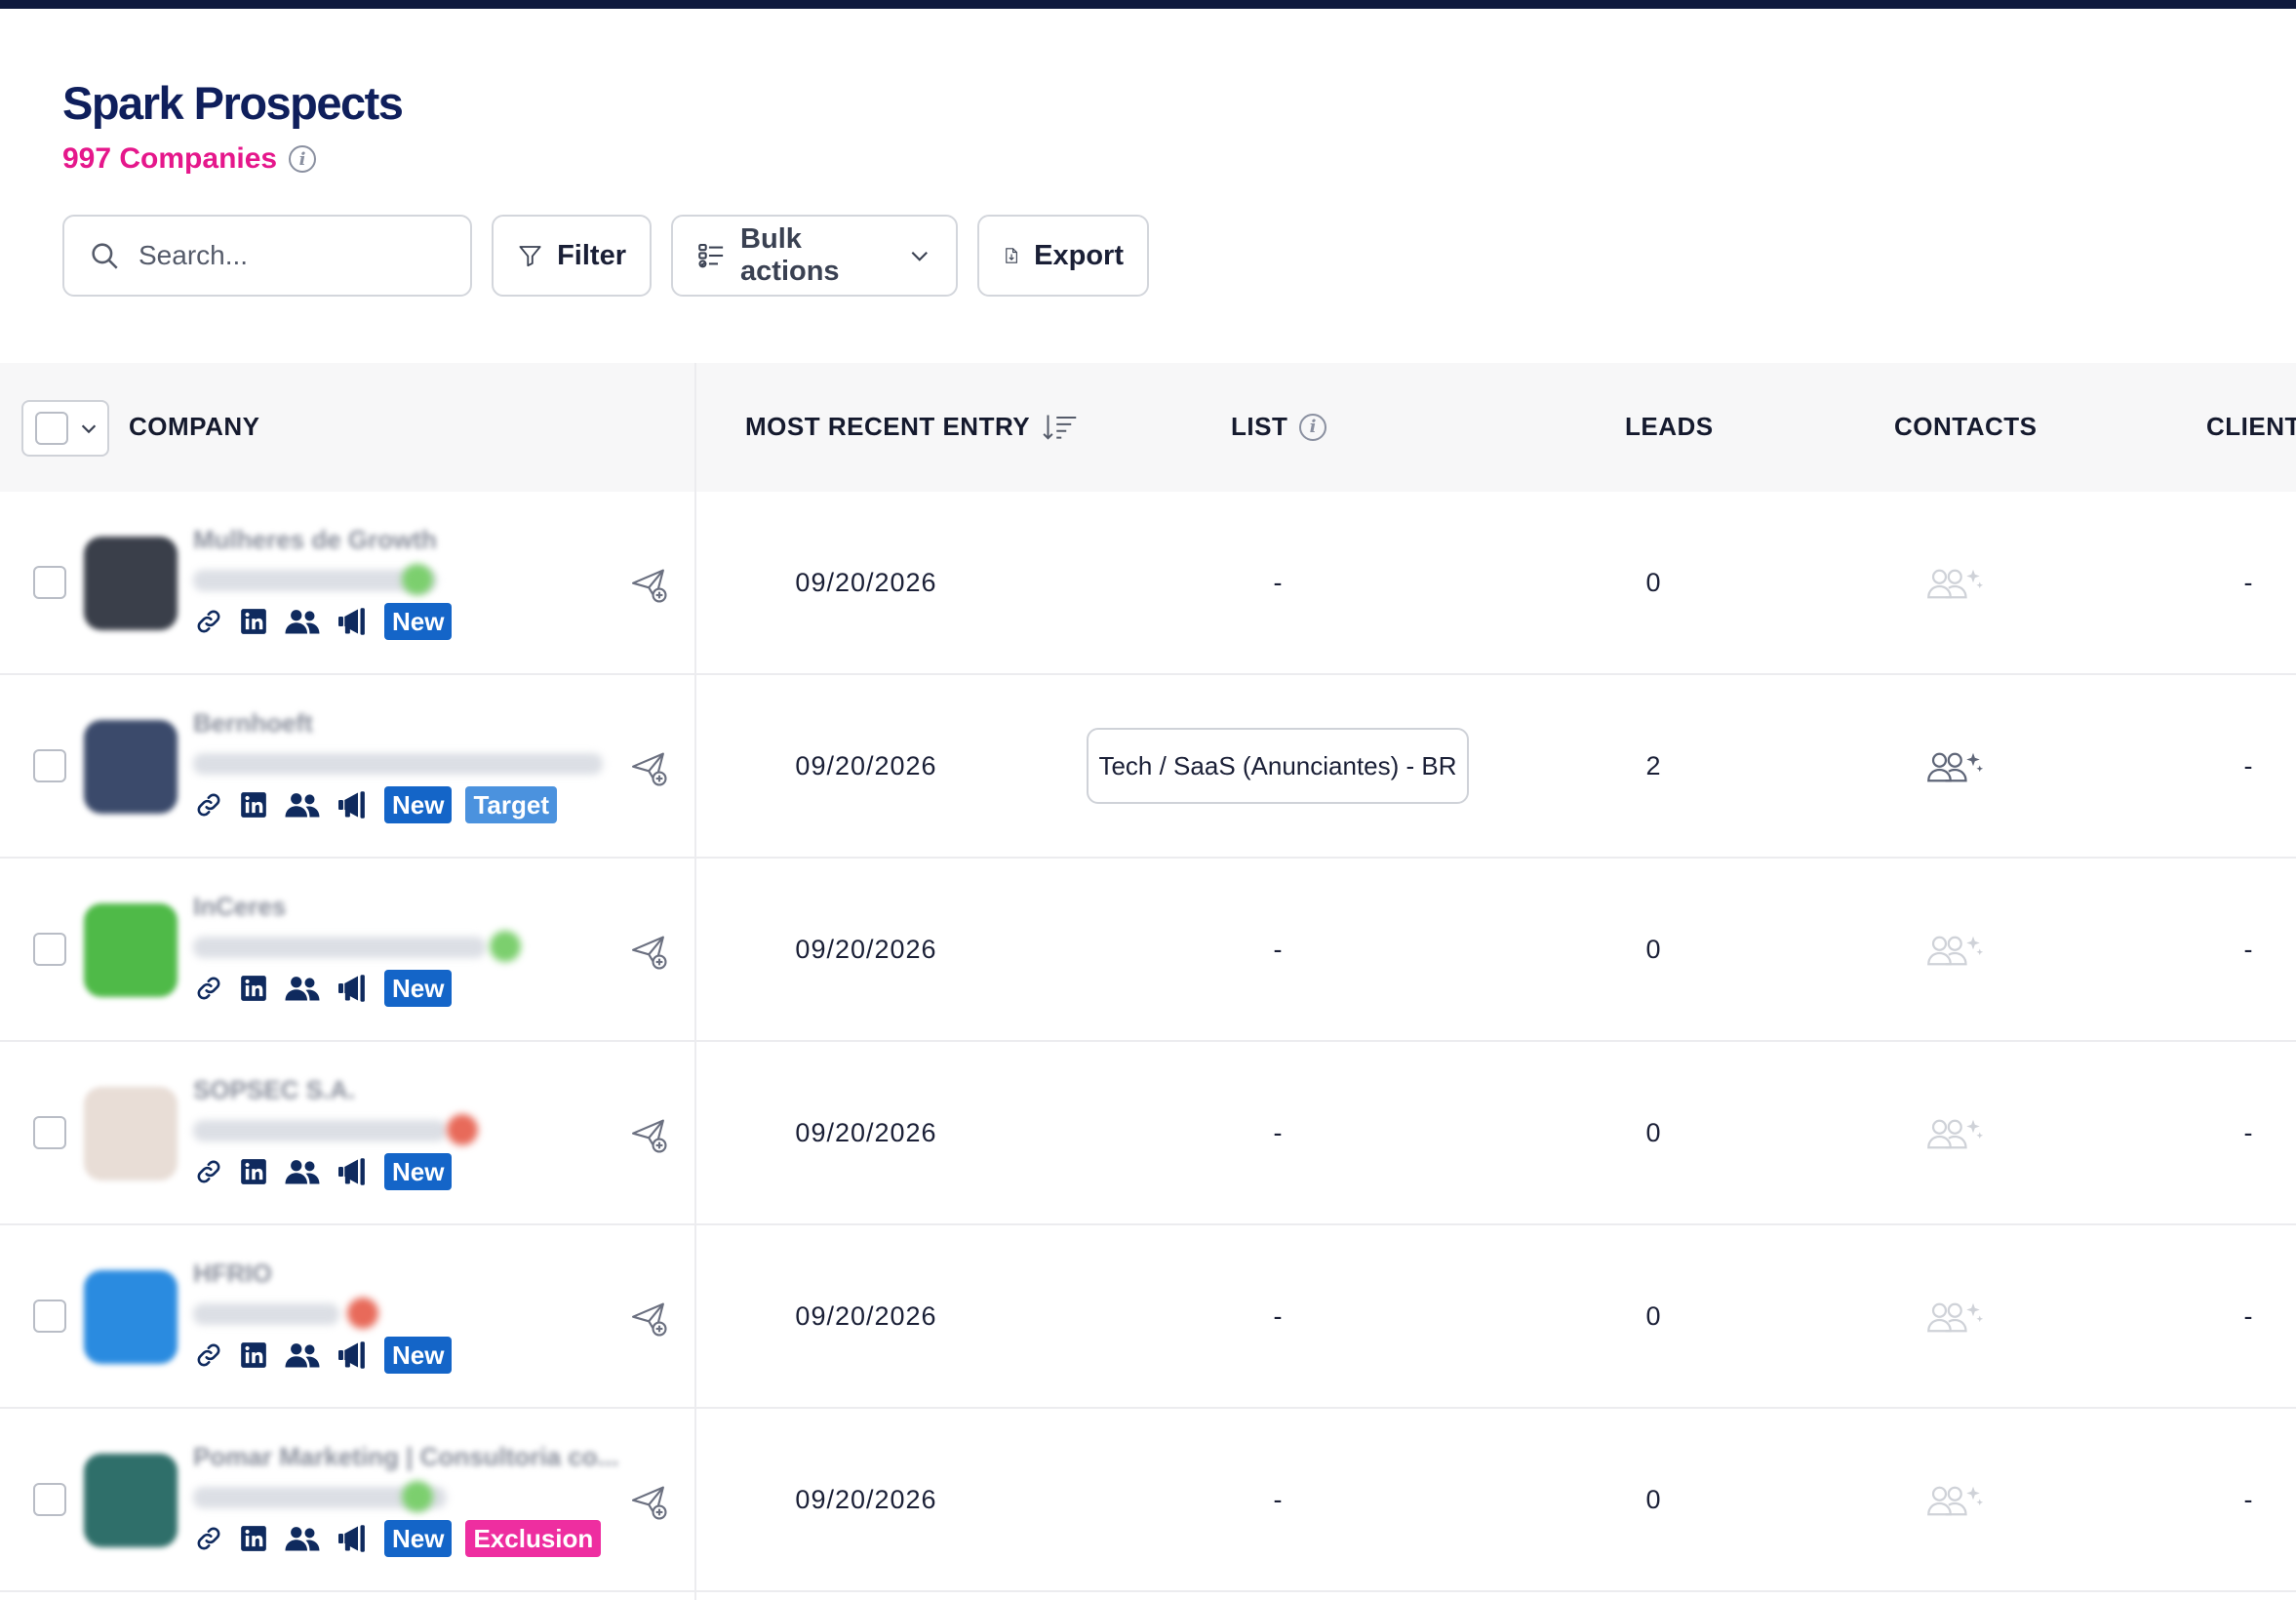 Image resolution: width=2296 pixels, height=1600 pixels. I want to click on select-all-dropdown, so click(65, 428).